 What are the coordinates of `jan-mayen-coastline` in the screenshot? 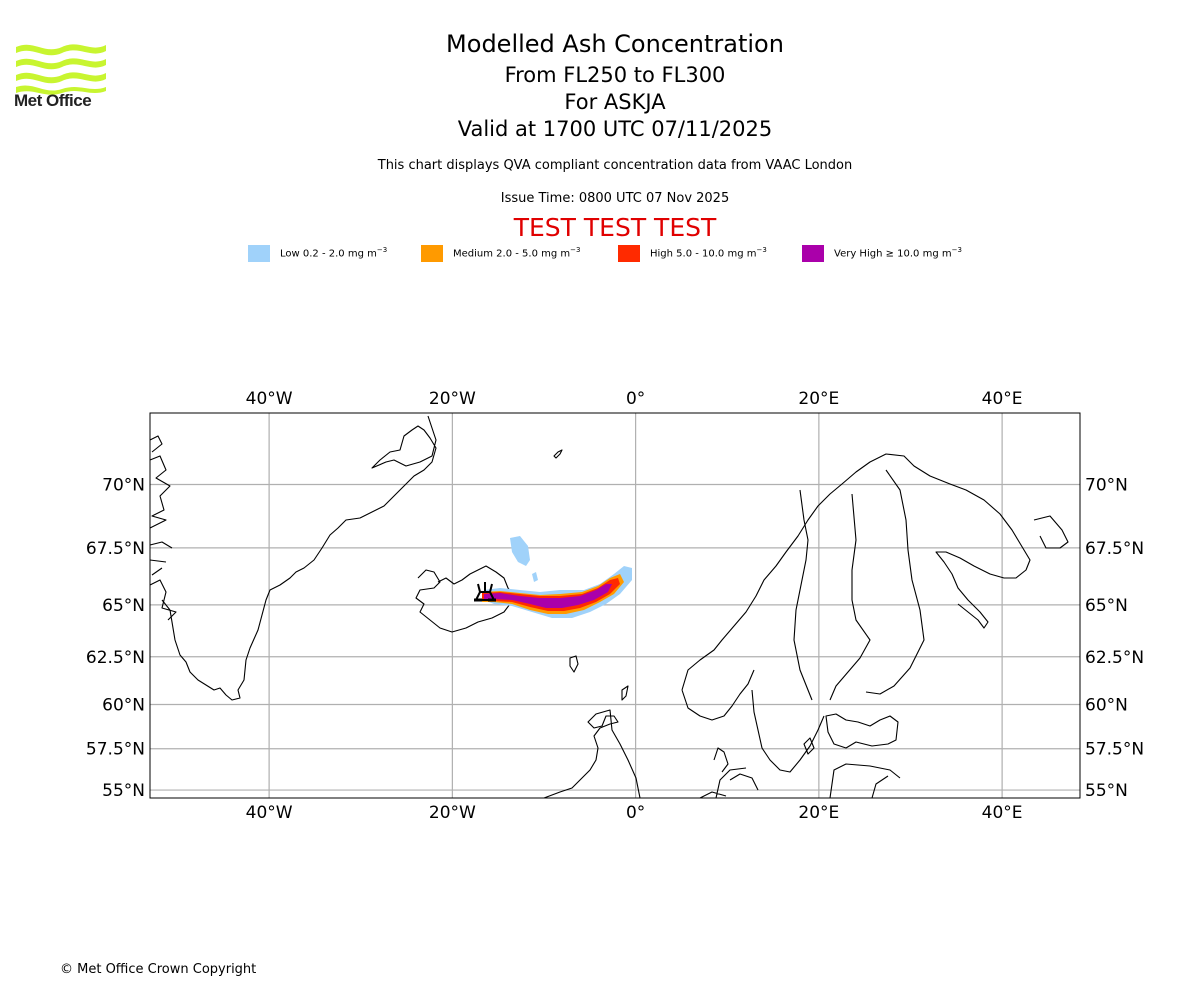 It's located at (558, 454).